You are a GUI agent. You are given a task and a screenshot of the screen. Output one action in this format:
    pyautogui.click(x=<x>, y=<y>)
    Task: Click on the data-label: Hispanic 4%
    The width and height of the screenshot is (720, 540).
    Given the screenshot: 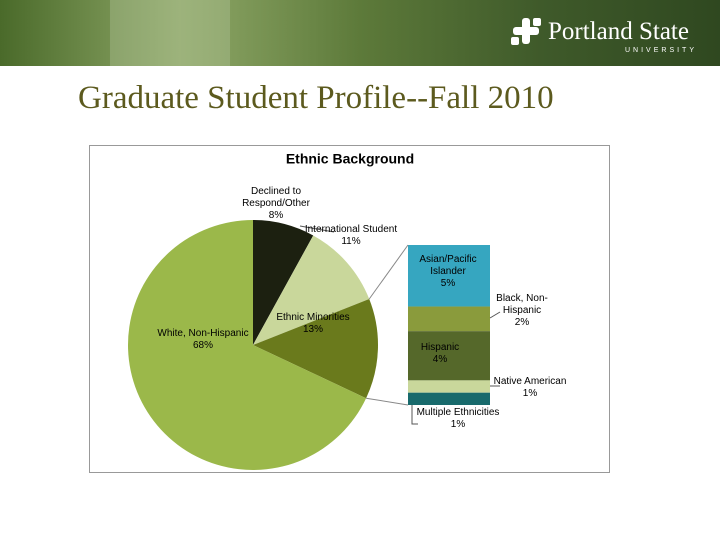 What is the action you would take?
    pyautogui.click(x=440, y=354)
    